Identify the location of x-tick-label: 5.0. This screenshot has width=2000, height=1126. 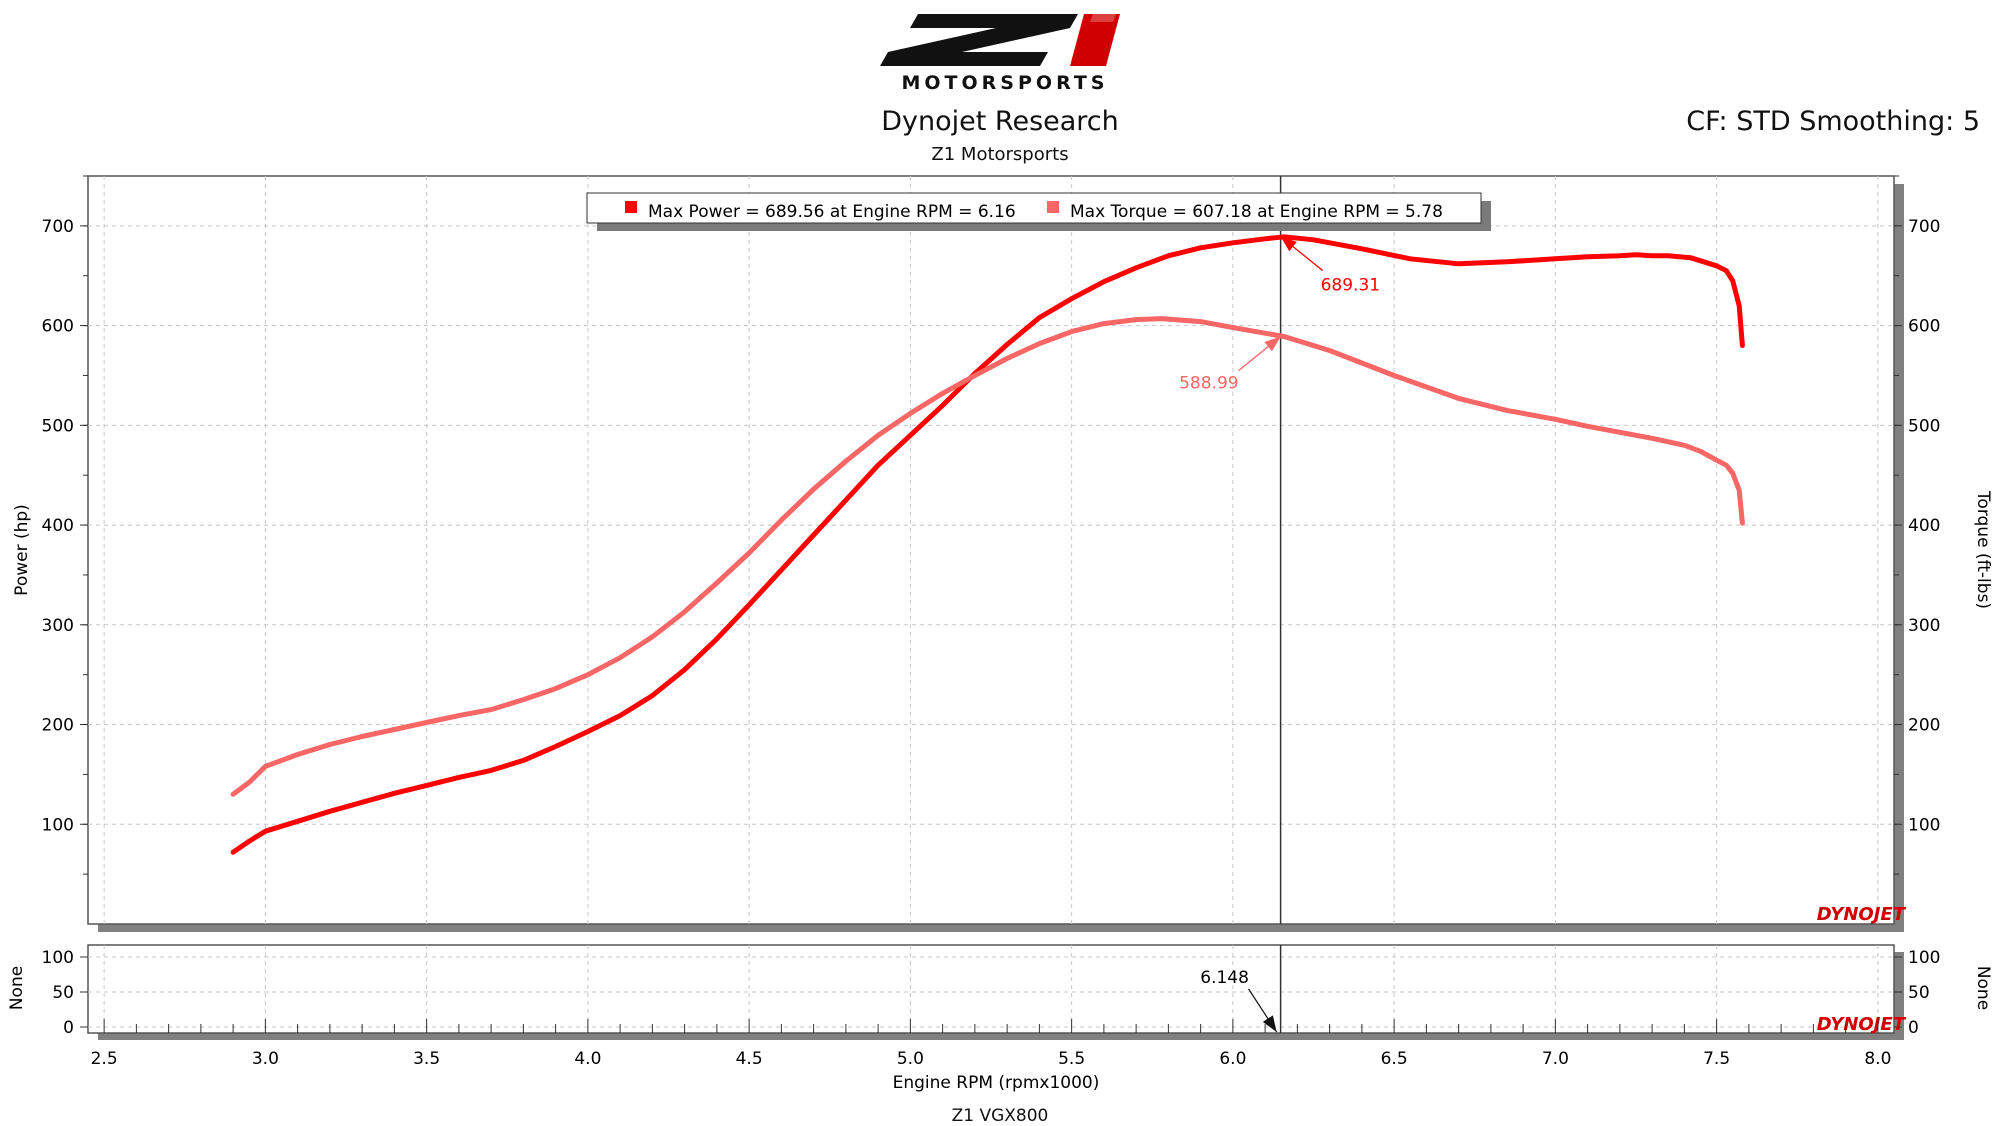
(910, 1059).